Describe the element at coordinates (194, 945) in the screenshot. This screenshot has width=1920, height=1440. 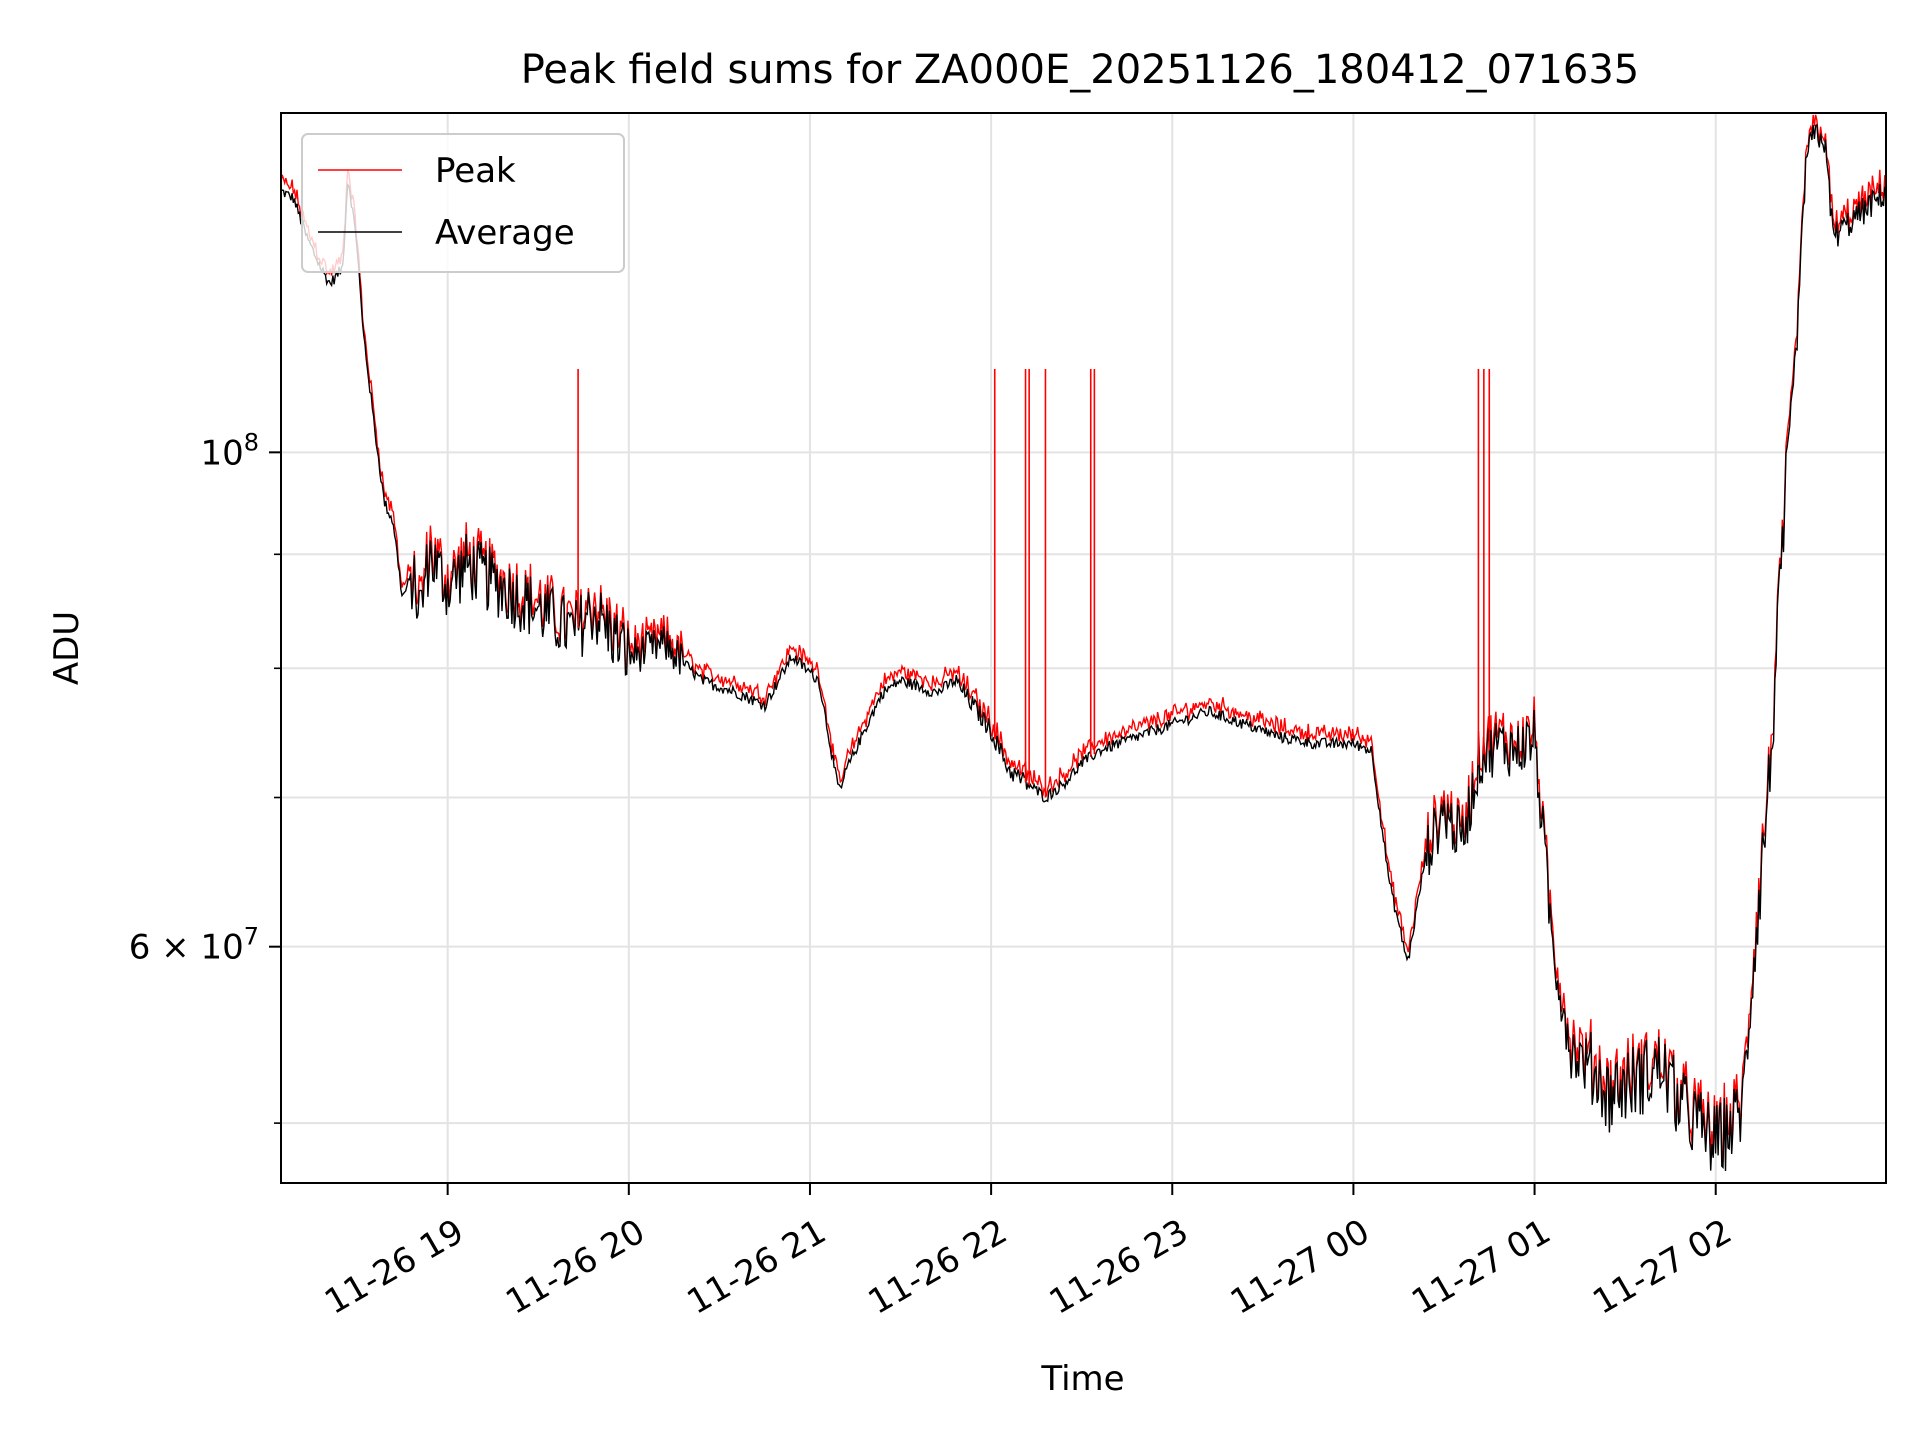
I see `y-tick-label: 6 × 107` at that location.